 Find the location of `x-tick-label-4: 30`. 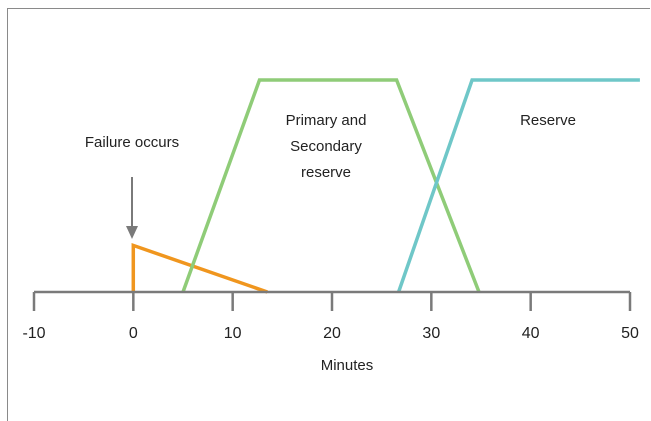

x-tick-label-4: 30 is located at coordinates (431, 333).